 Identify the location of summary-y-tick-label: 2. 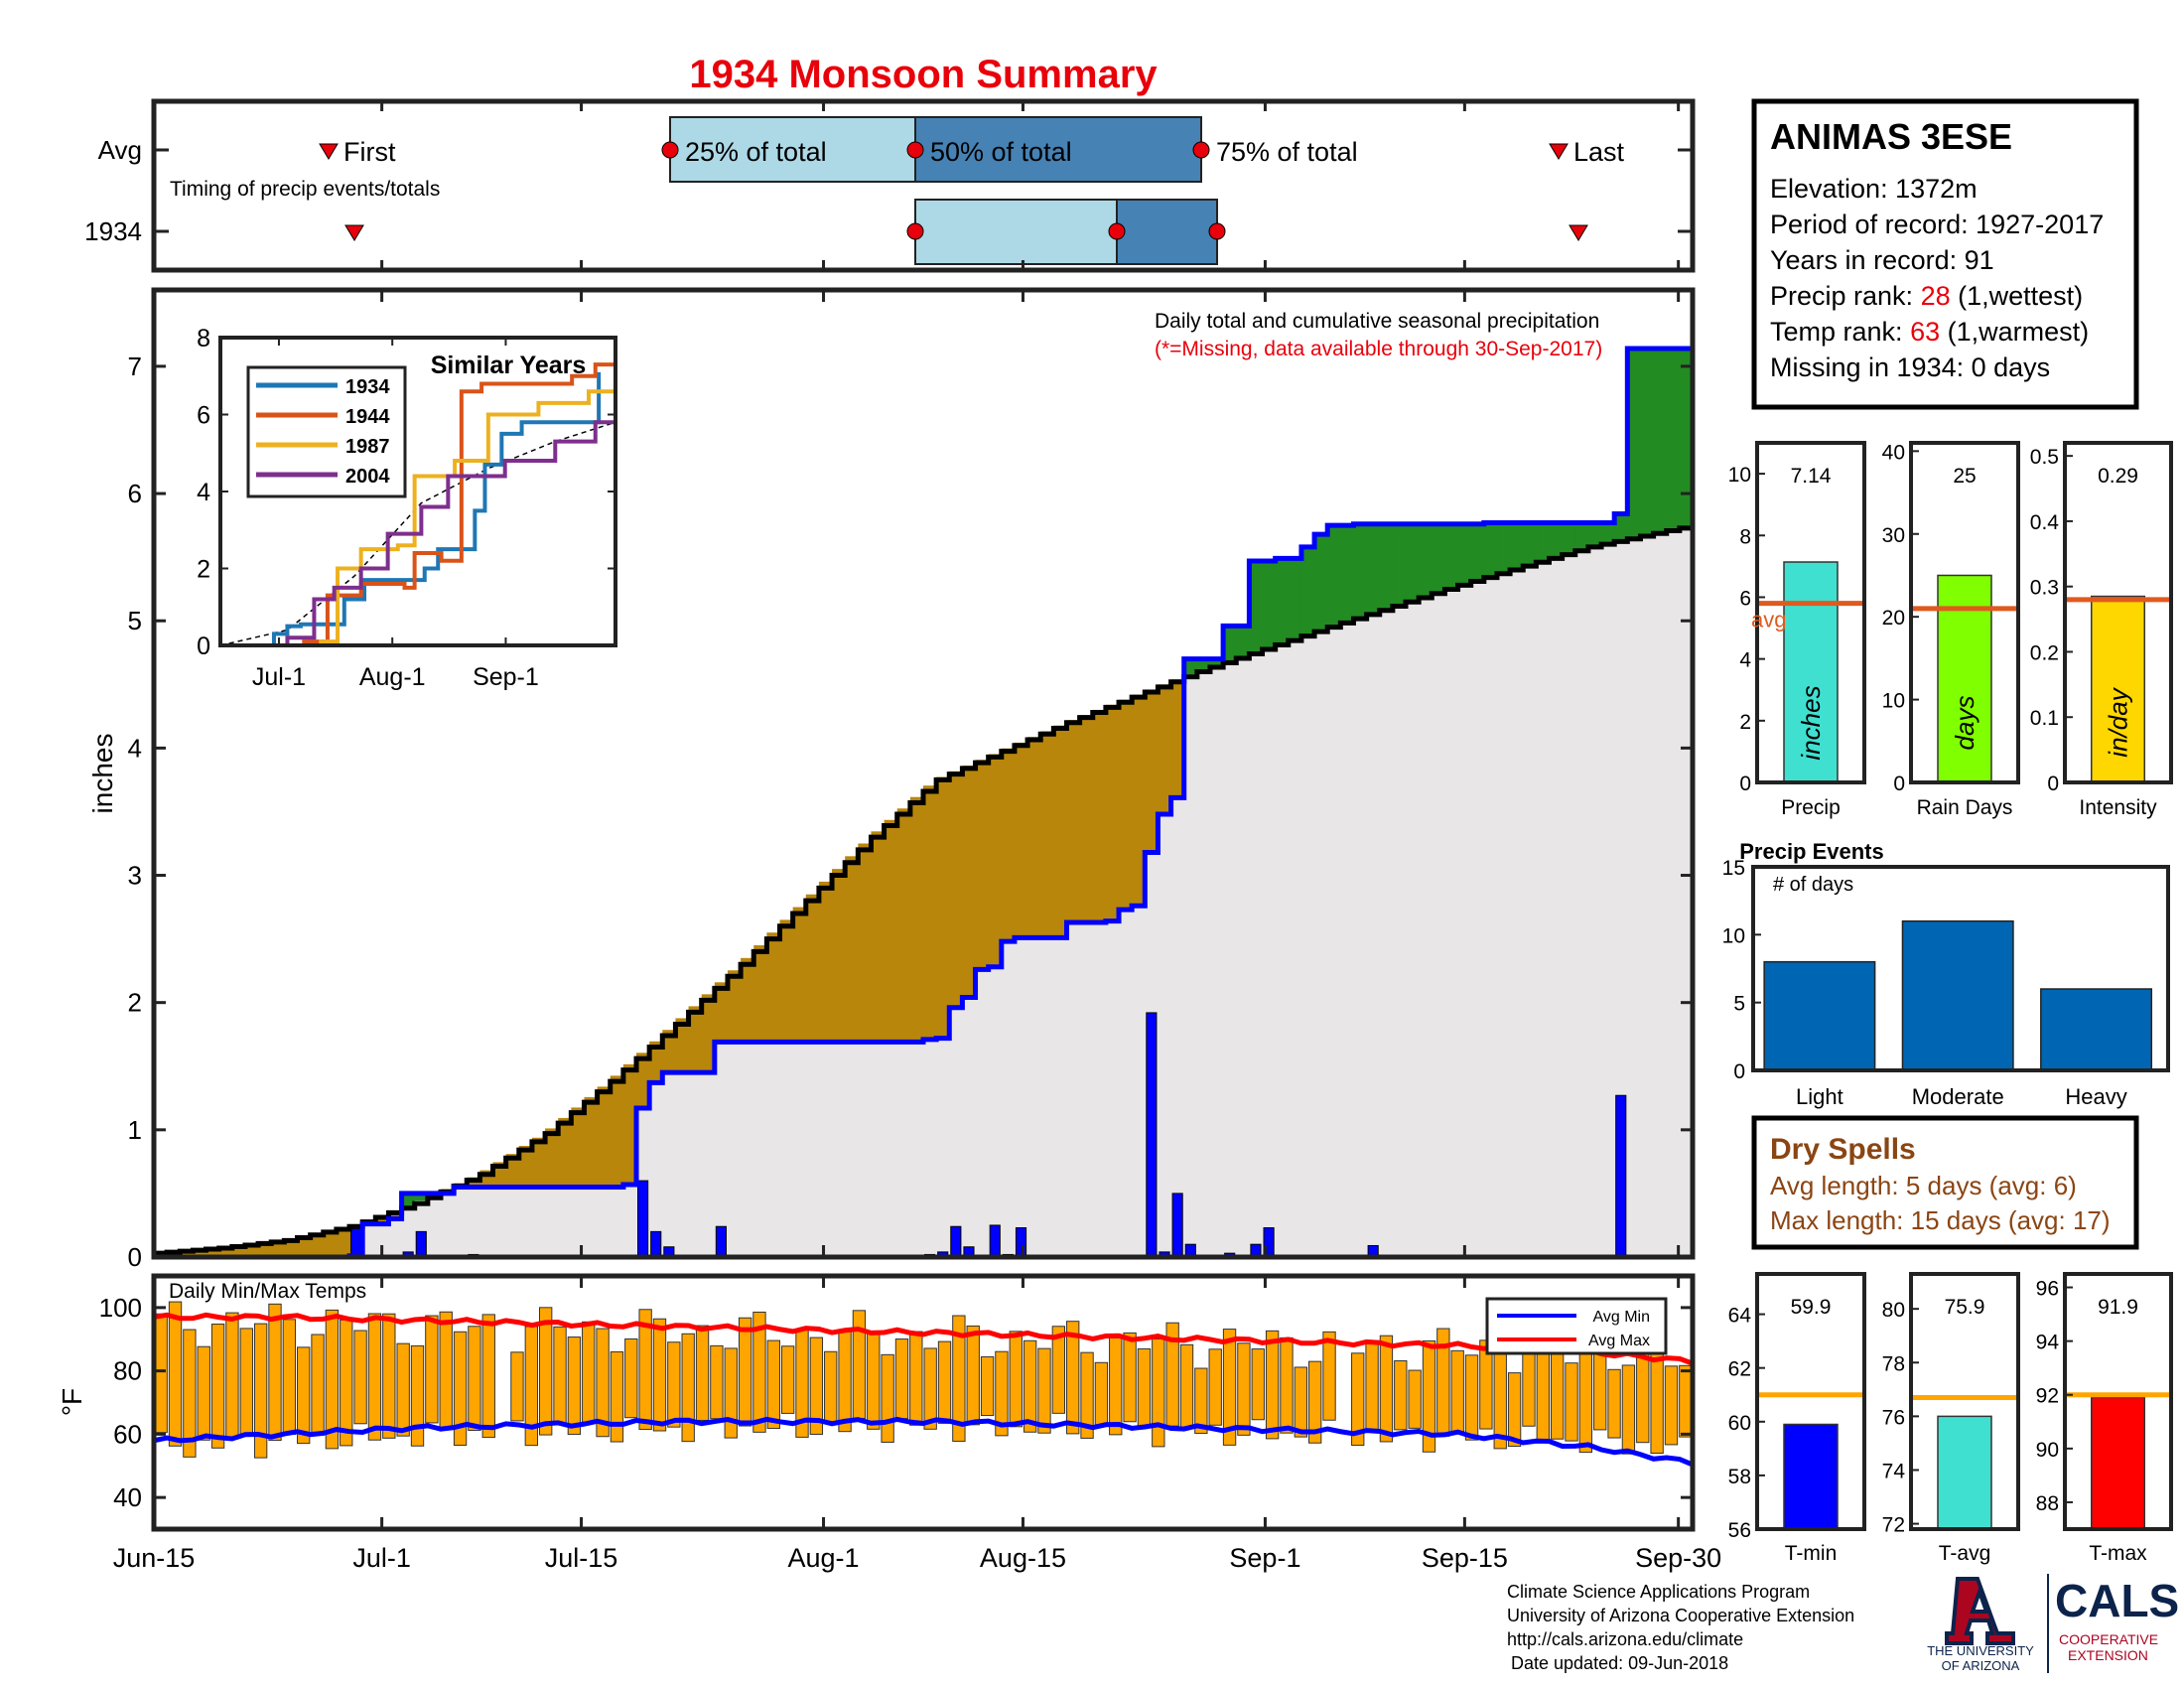
(1745, 722).